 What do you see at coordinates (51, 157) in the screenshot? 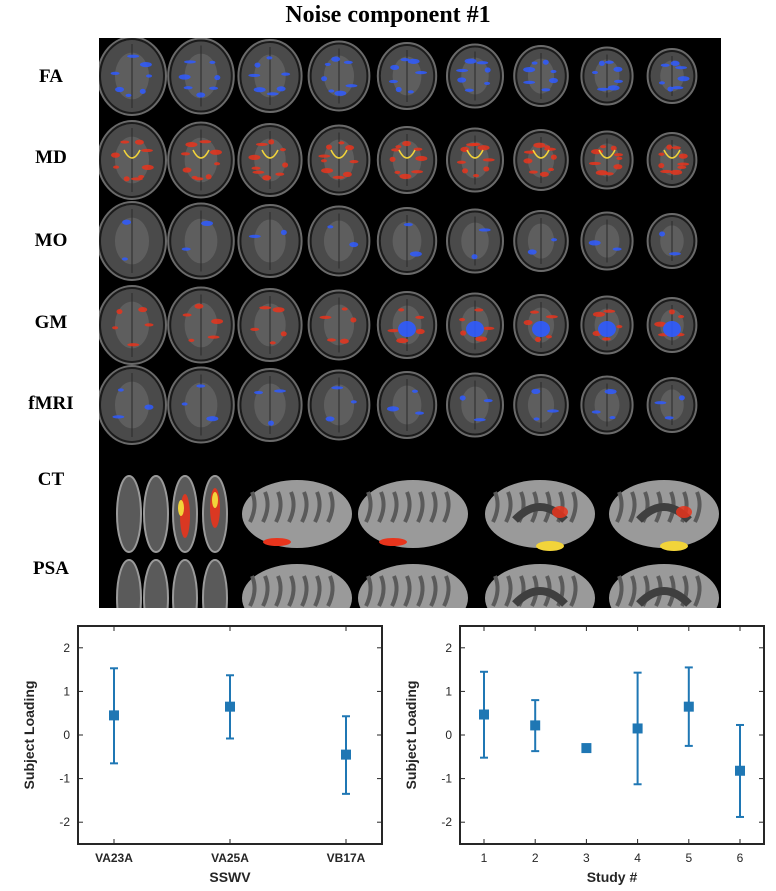
I see `row-label-md: MD` at bounding box center [51, 157].